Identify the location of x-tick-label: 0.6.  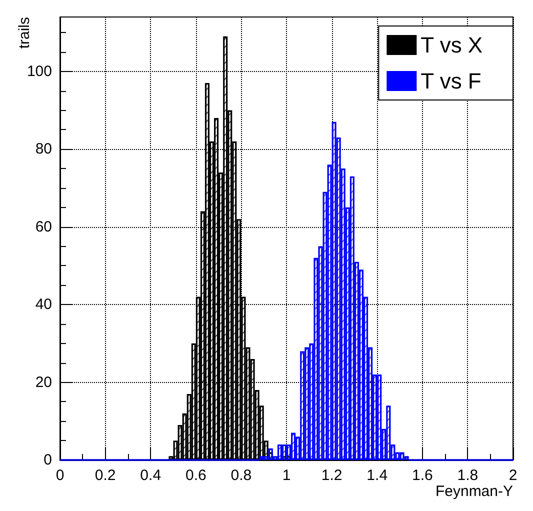
(195, 475).